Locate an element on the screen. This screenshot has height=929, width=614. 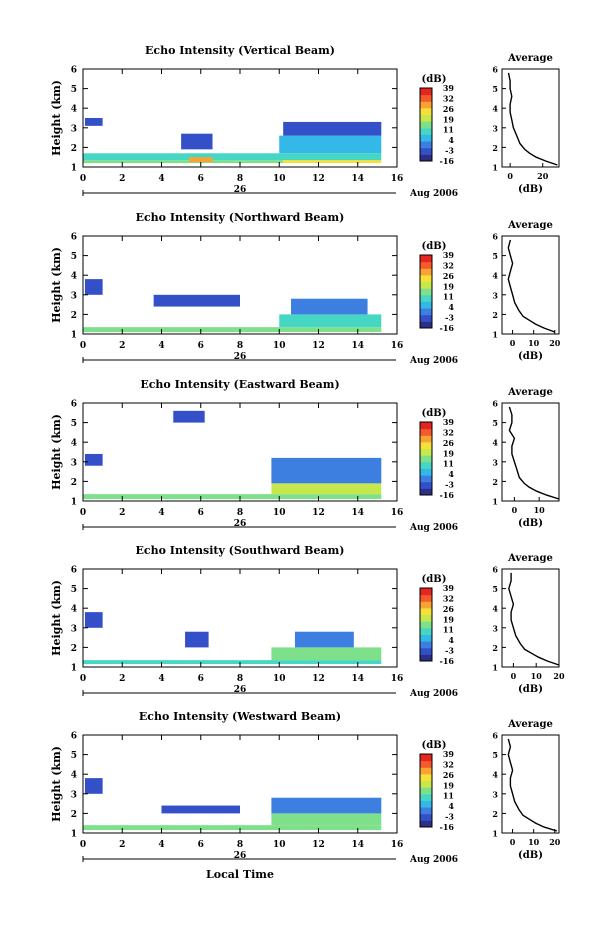
colorbar-frame is located at coordinates (426, 291).